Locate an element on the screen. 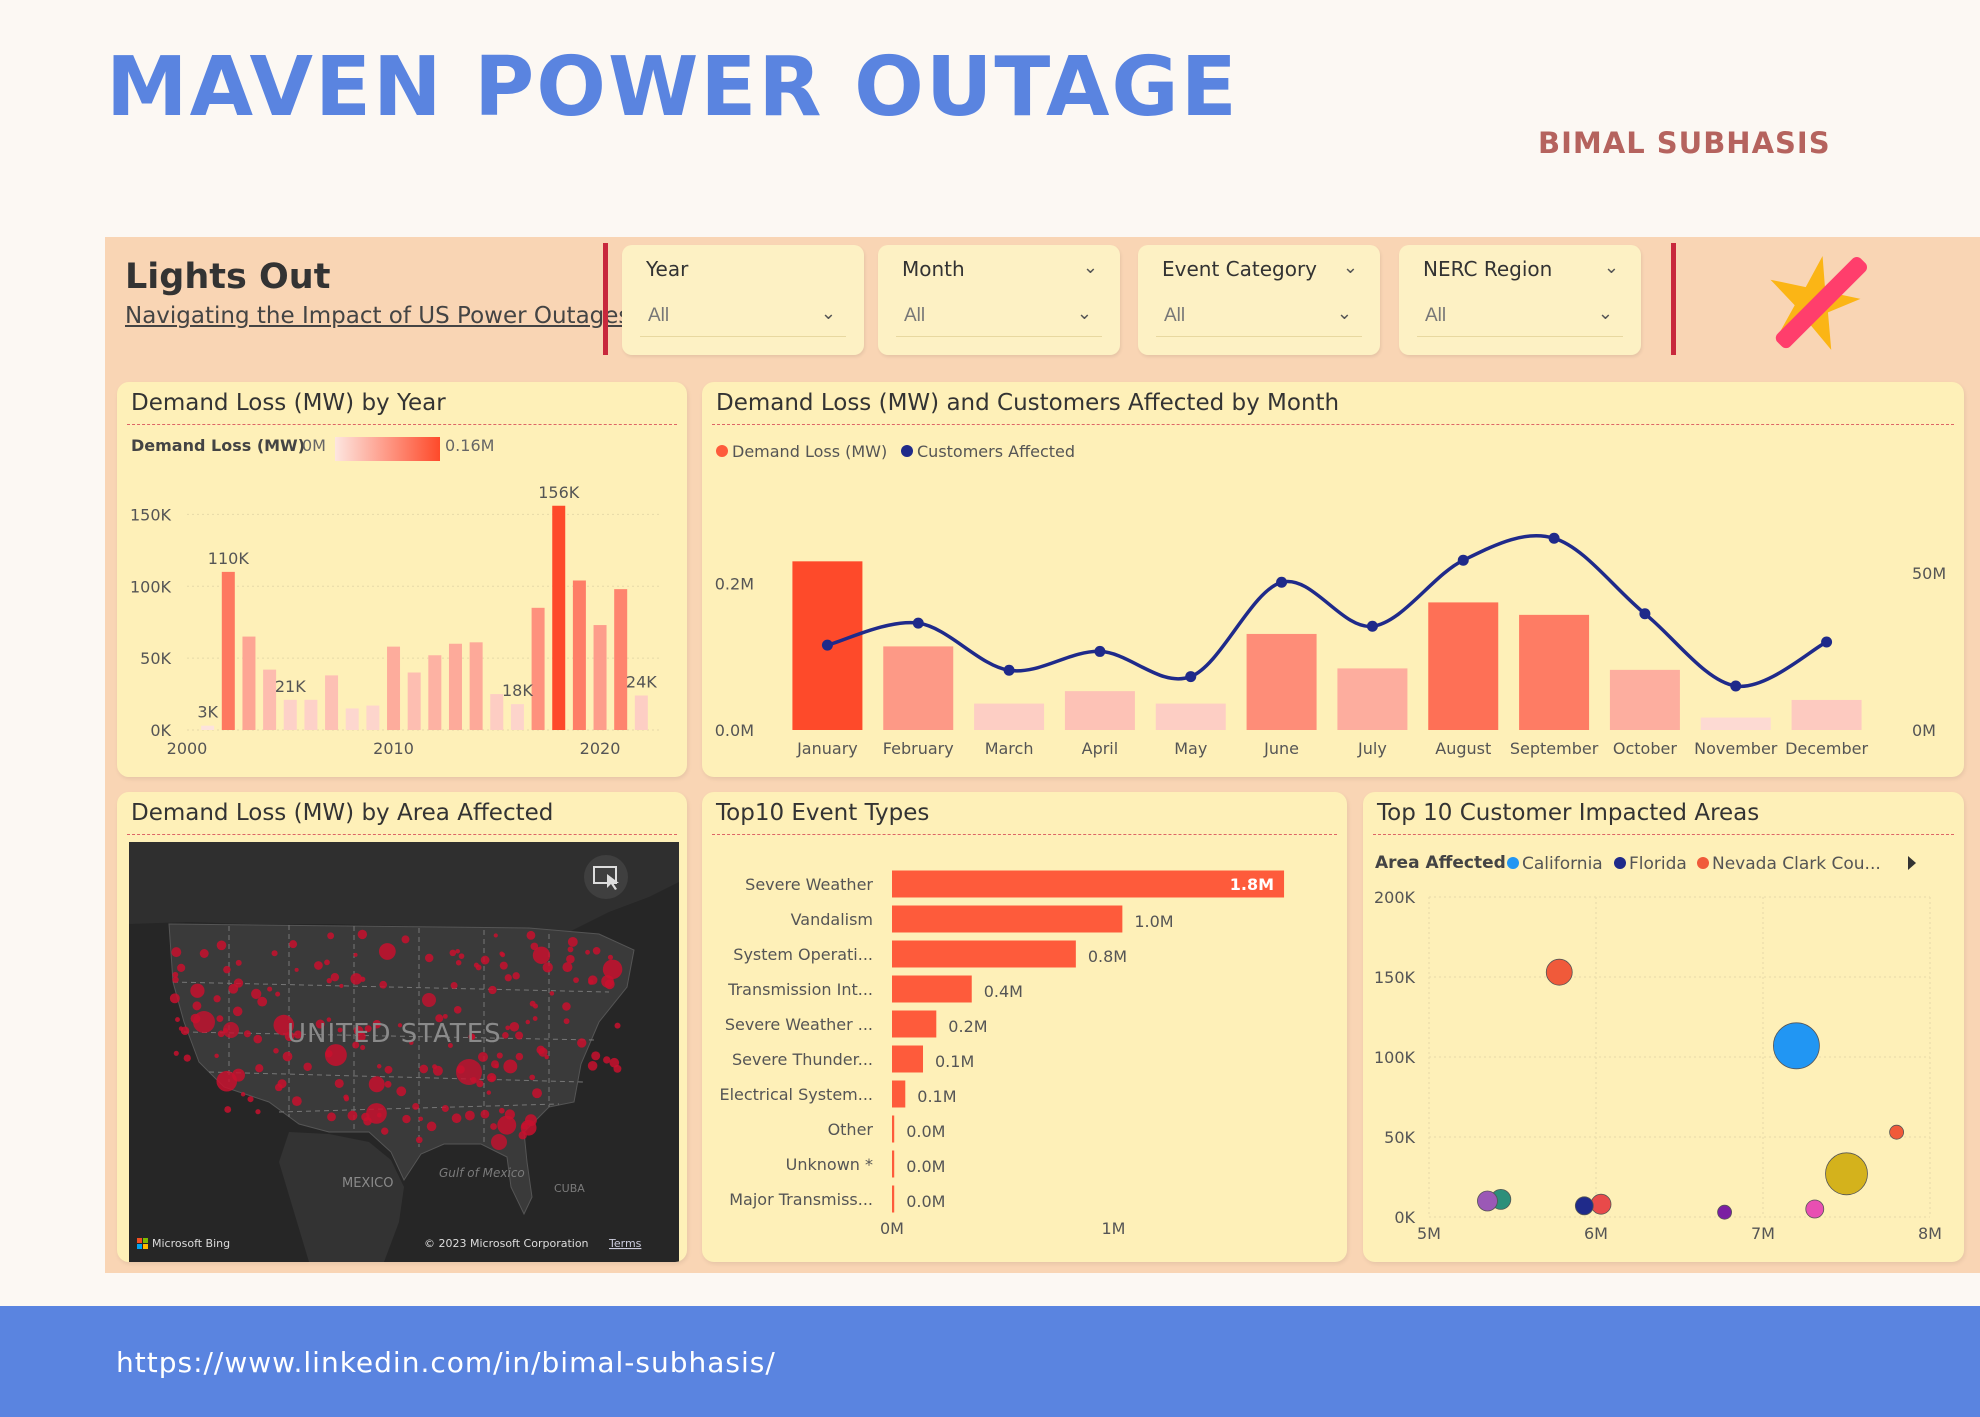  slicer-year-dropdown: All ⌄ is located at coordinates (743, 315).